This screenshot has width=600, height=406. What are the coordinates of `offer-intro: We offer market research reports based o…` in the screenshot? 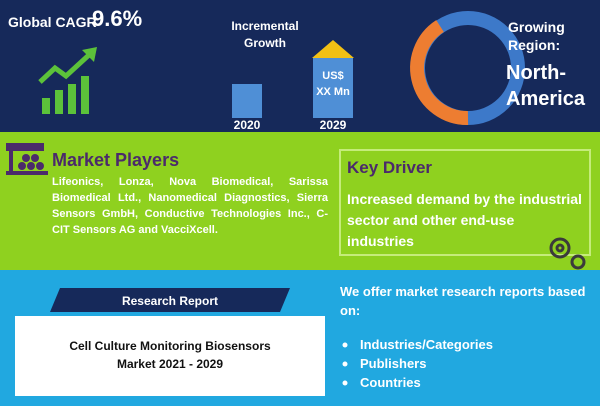 It's located at (463, 301).